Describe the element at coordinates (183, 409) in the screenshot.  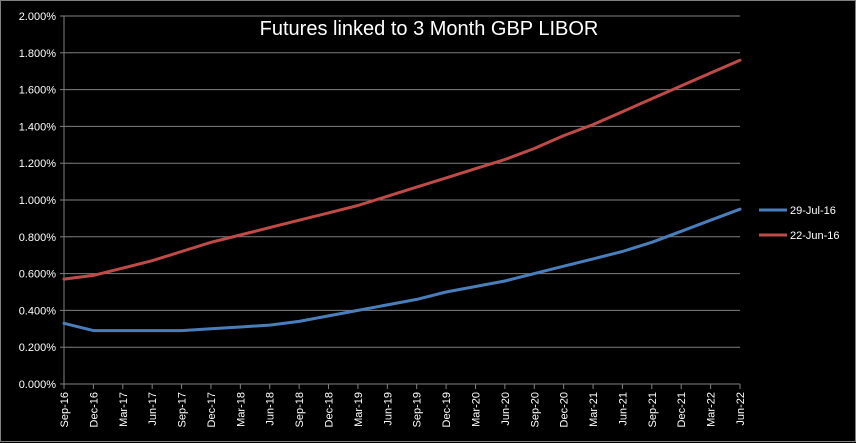
I see `x-tick-label: Sep-17` at that location.